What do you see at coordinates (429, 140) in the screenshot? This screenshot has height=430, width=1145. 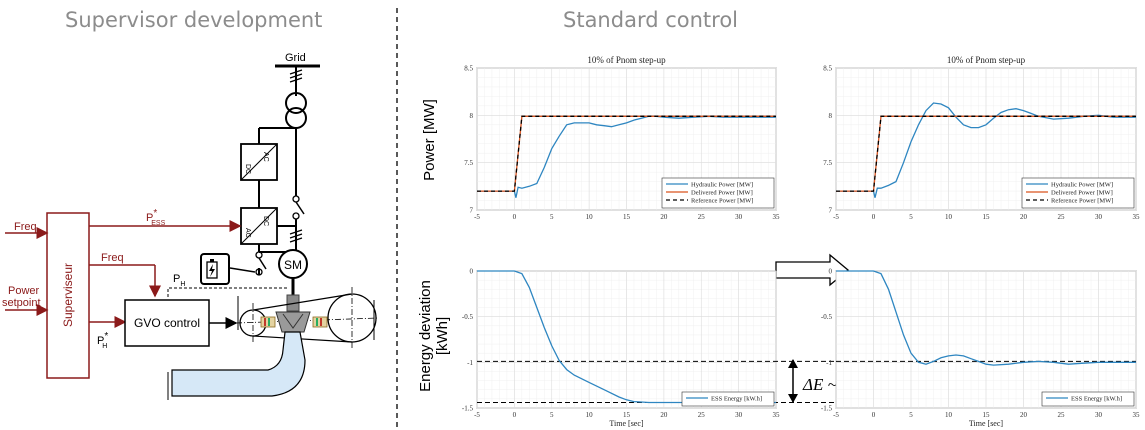 I see `power-y-label: Power [MW]` at bounding box center [429, 140].